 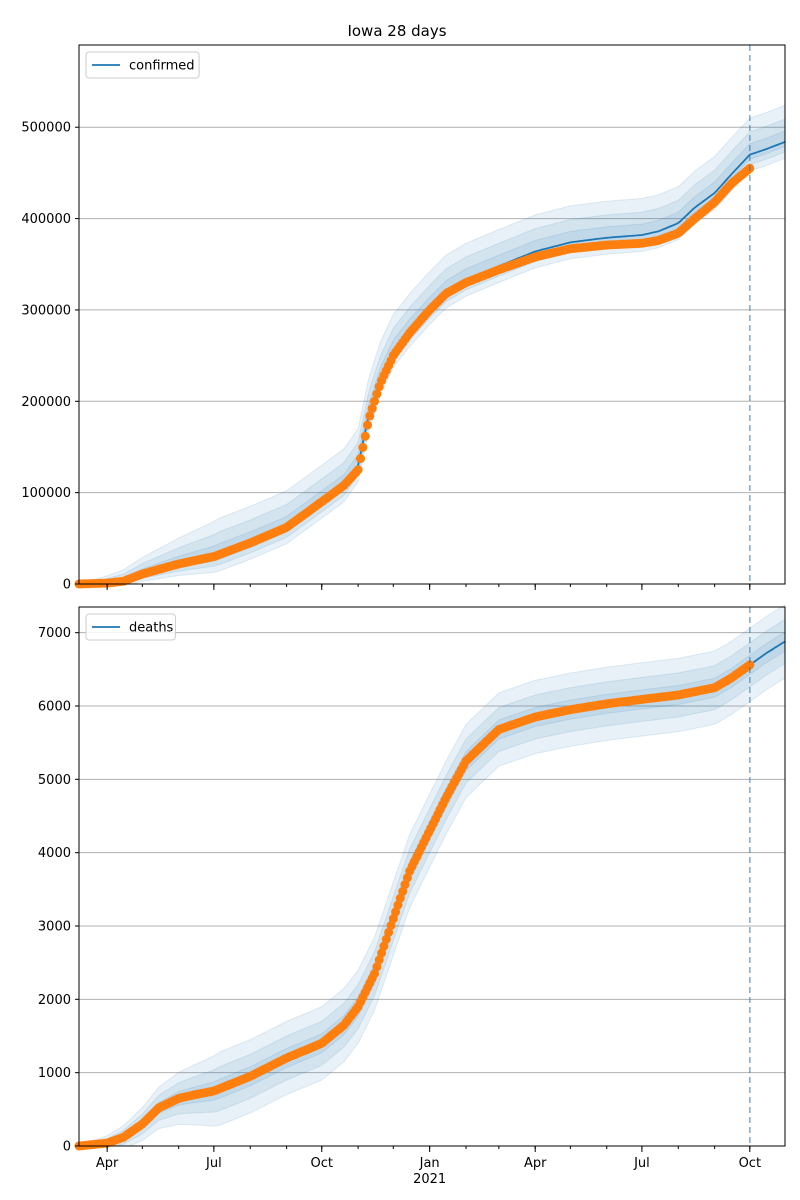 What do you see at coordinates (151, 628) in the screenshot?
I see `legend-label: deaths` at bounding box center [151, 628].